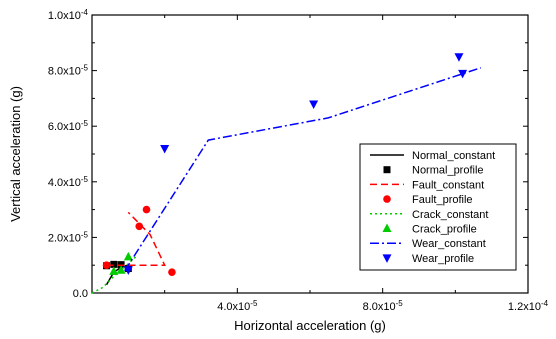 Image resolution: width=556 pixels, height=339 pixels. What do you see at coordinates (68, 237) in the screenshot?
I see `y-tick-label: 2.0x10⁻⁵` at bounding box center [68, 237].